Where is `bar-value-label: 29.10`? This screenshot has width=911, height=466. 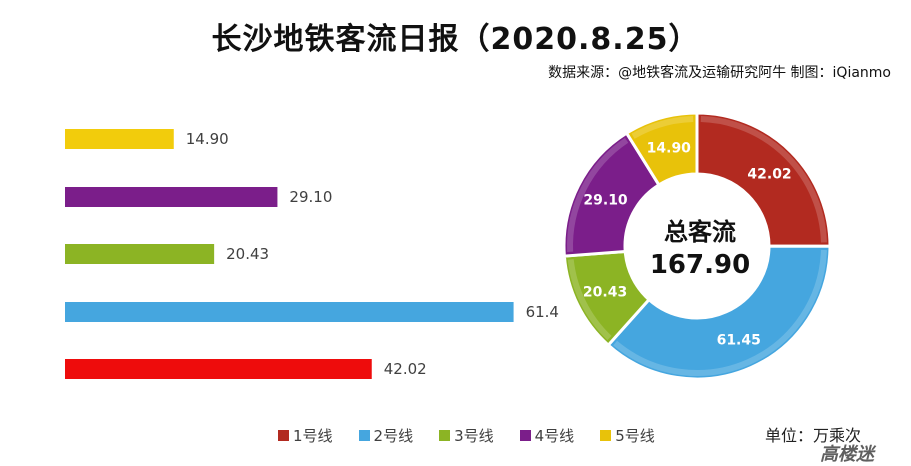 bar-value-label: 29.10 is located at coordinates (310, 197).